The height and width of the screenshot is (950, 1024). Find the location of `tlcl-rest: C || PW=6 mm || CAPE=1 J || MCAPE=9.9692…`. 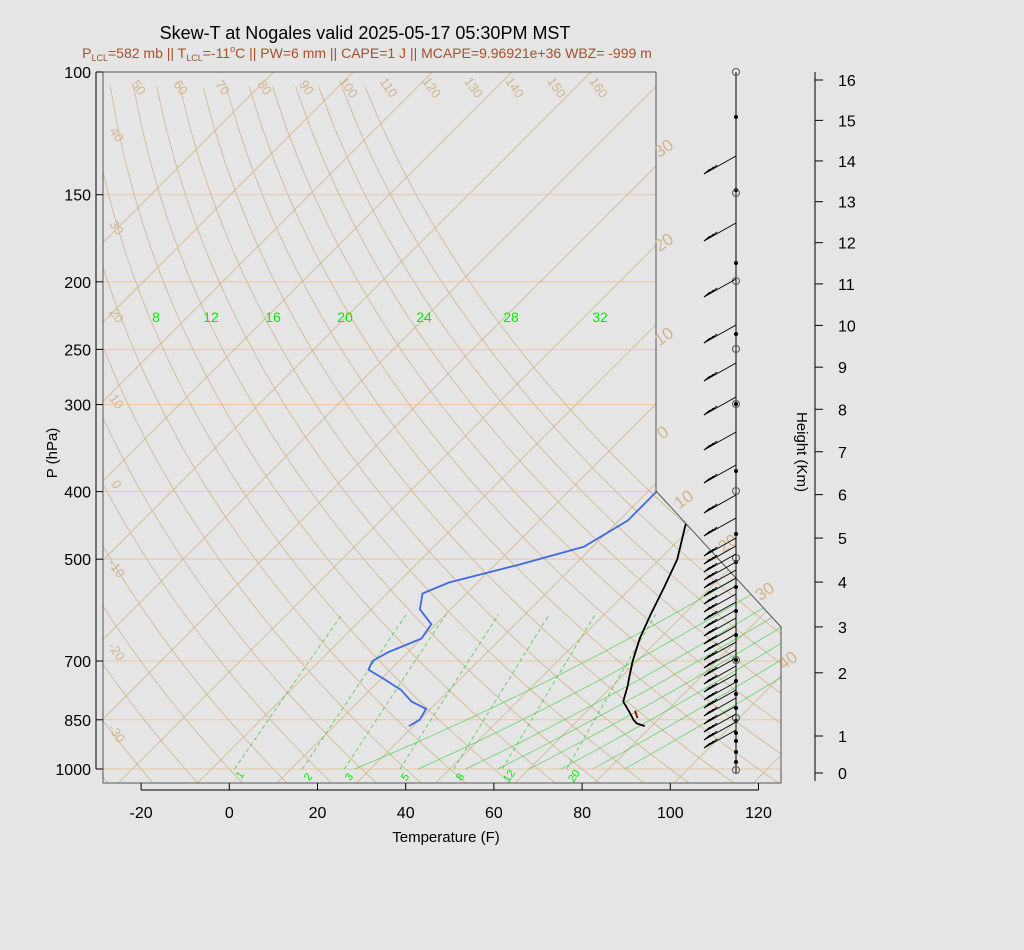

tlcl-rest: C || PW=6 mm || CAPE=1 J || MCAPE=9.9692… is located at coordinates (443, 53).